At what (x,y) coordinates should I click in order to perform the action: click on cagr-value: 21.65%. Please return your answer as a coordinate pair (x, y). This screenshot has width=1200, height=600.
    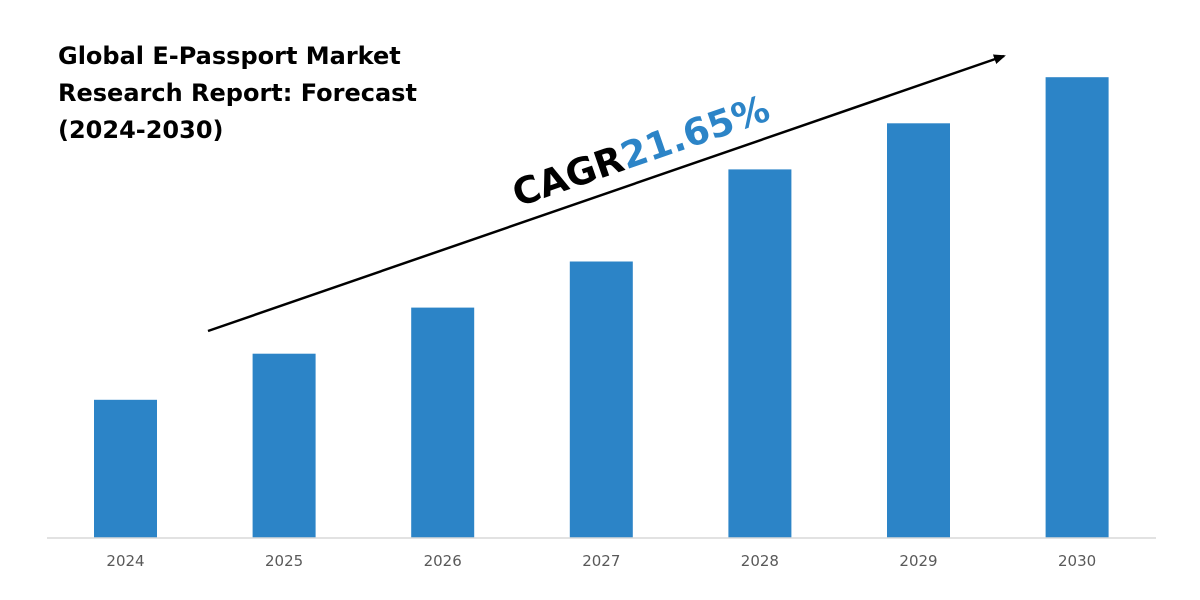
    Looking at the image, I should click on (695, 132).